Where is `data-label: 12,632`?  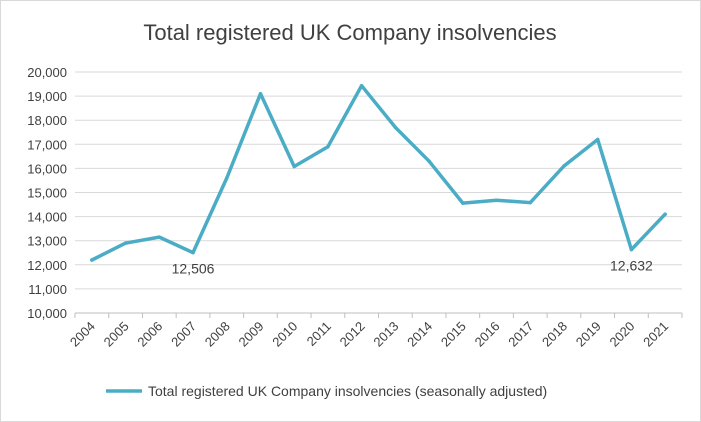 data-label: 12,632 is located at coordinates (631, 266).